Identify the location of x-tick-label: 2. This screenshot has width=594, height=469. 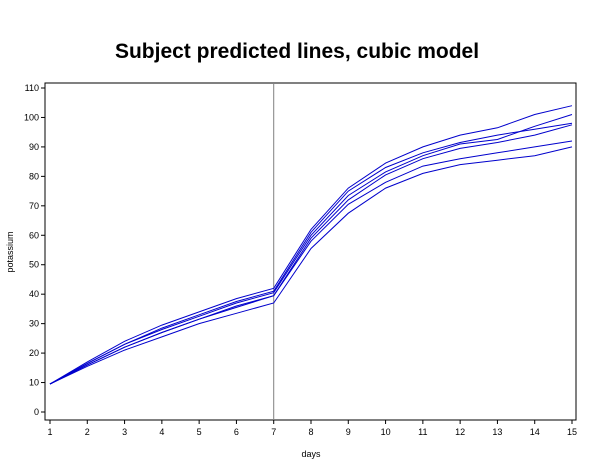
(87, 432).